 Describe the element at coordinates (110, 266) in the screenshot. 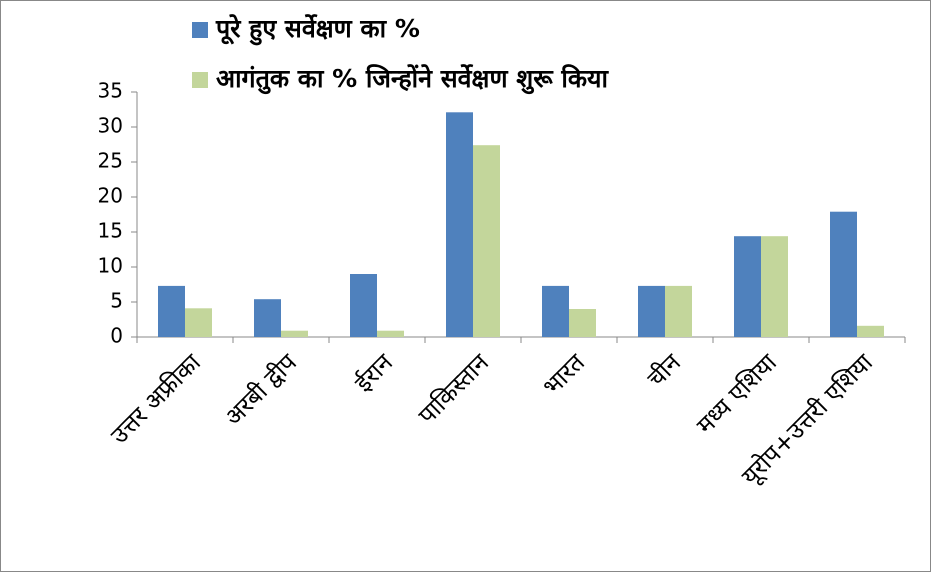

I see `y-tick-label: 10` at that location.